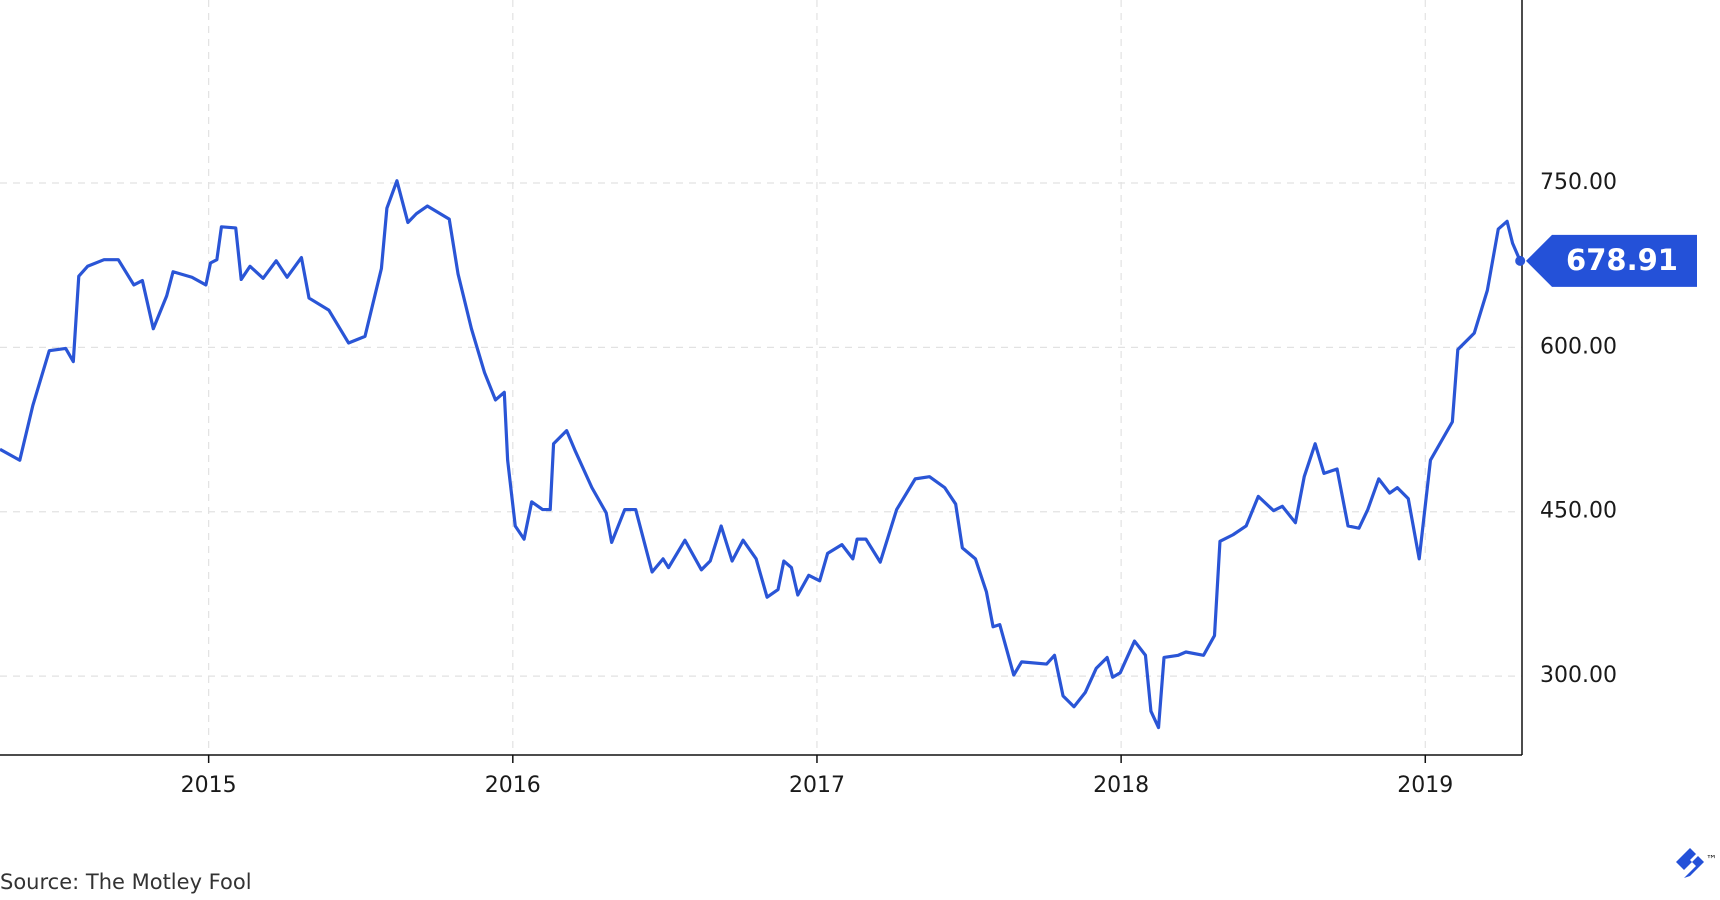 This screenshot has height=900, width=1720. I want to click on x-tick-label: 2016, so click(513, 785).